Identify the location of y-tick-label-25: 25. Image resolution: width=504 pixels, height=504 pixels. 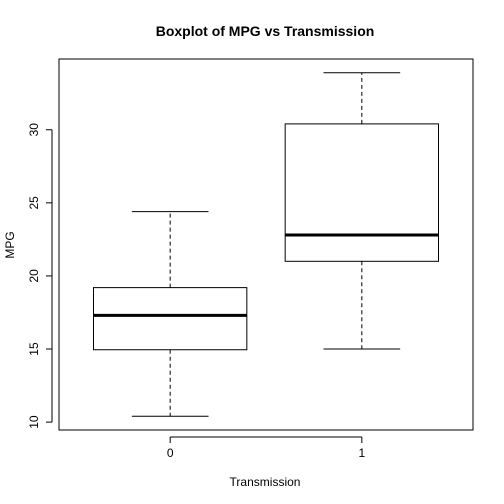
(34, 203).